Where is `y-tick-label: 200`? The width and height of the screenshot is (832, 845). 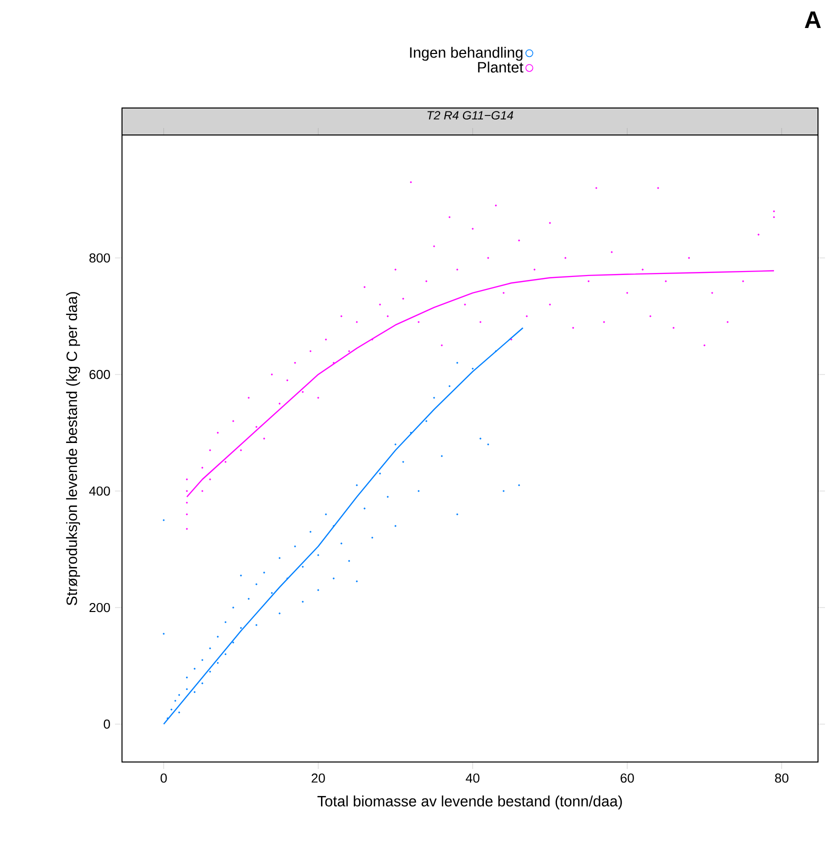
y-tick-label: 200 is located at coordinates (100, 607).